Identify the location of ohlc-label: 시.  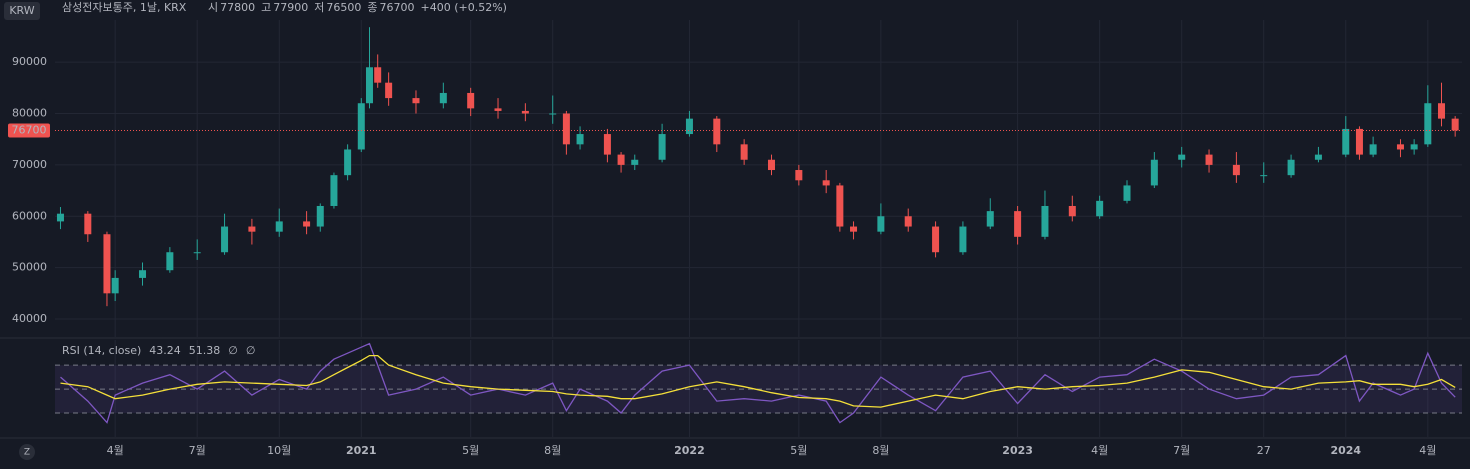
(213, 7).